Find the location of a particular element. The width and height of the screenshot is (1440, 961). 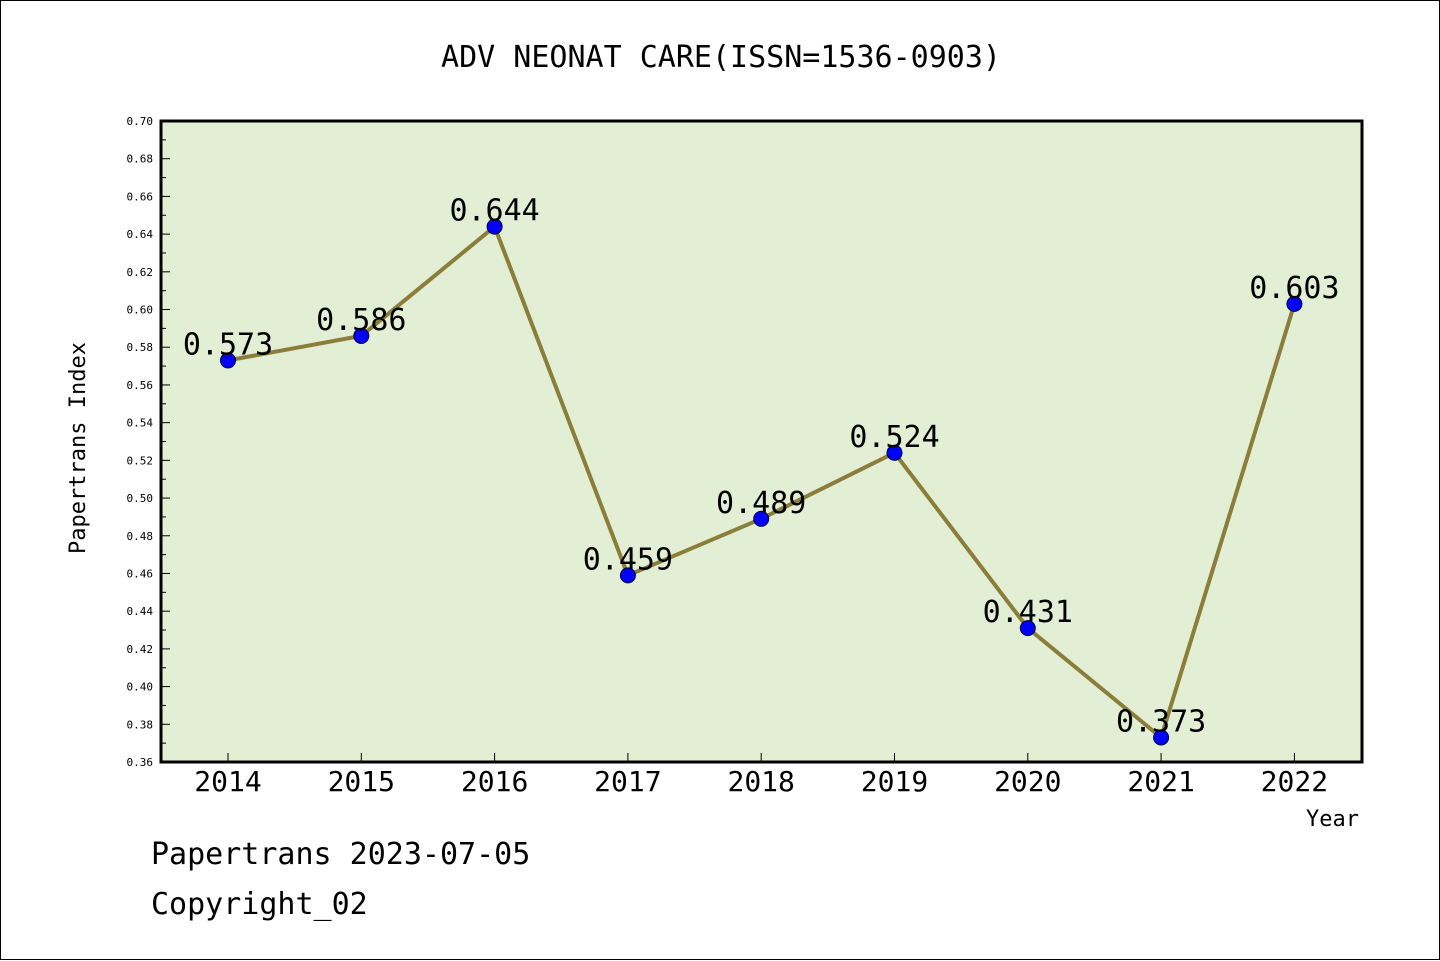

y-tick-label: 0.50 is located at coordinates (140, 498).